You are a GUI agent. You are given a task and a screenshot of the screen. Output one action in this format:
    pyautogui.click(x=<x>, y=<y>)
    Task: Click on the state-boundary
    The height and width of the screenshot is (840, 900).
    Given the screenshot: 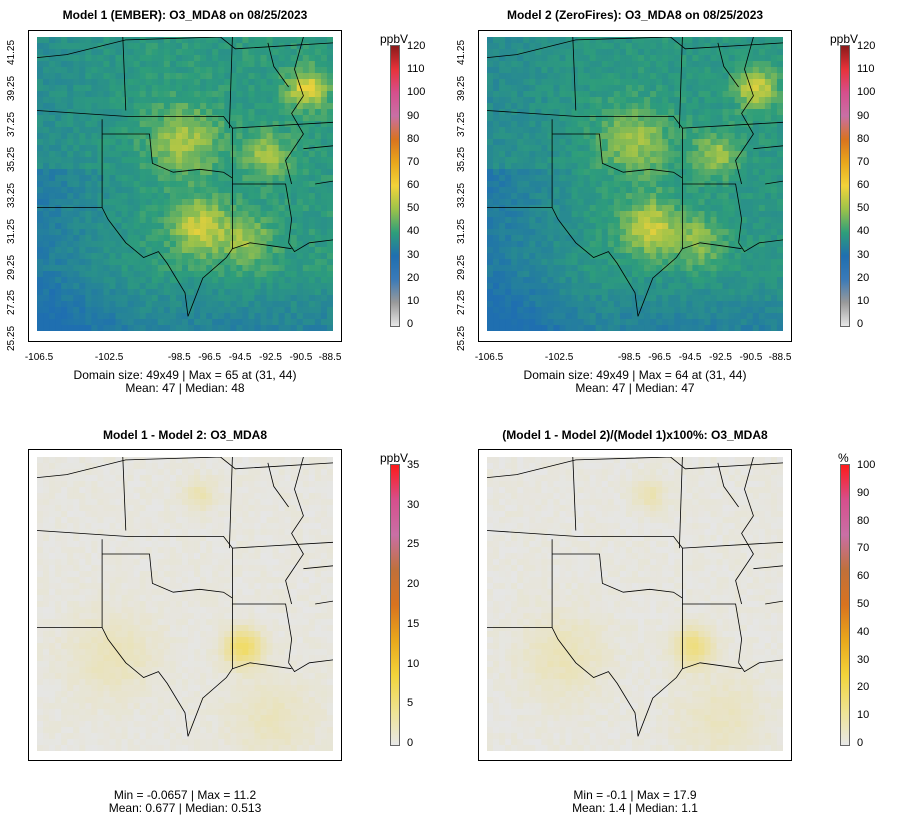 What is the action you would take?
    pyautogui.click(x=563, y=262)
    